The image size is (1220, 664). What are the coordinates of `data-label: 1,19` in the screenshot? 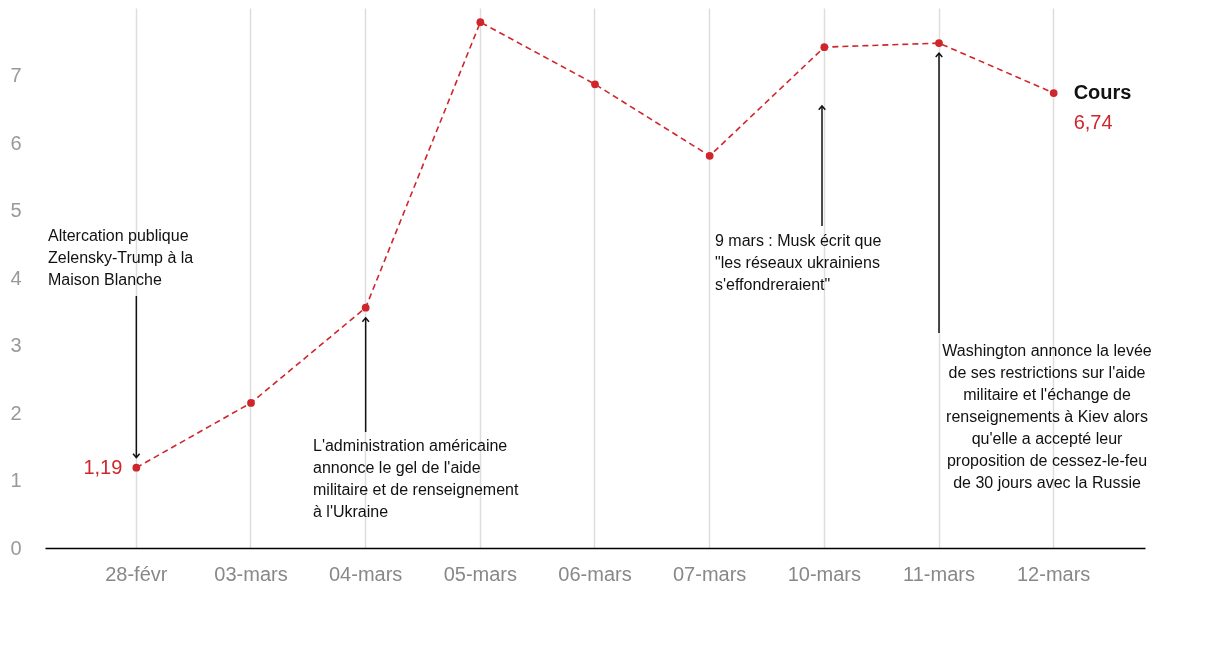 It's located at (103, 466).